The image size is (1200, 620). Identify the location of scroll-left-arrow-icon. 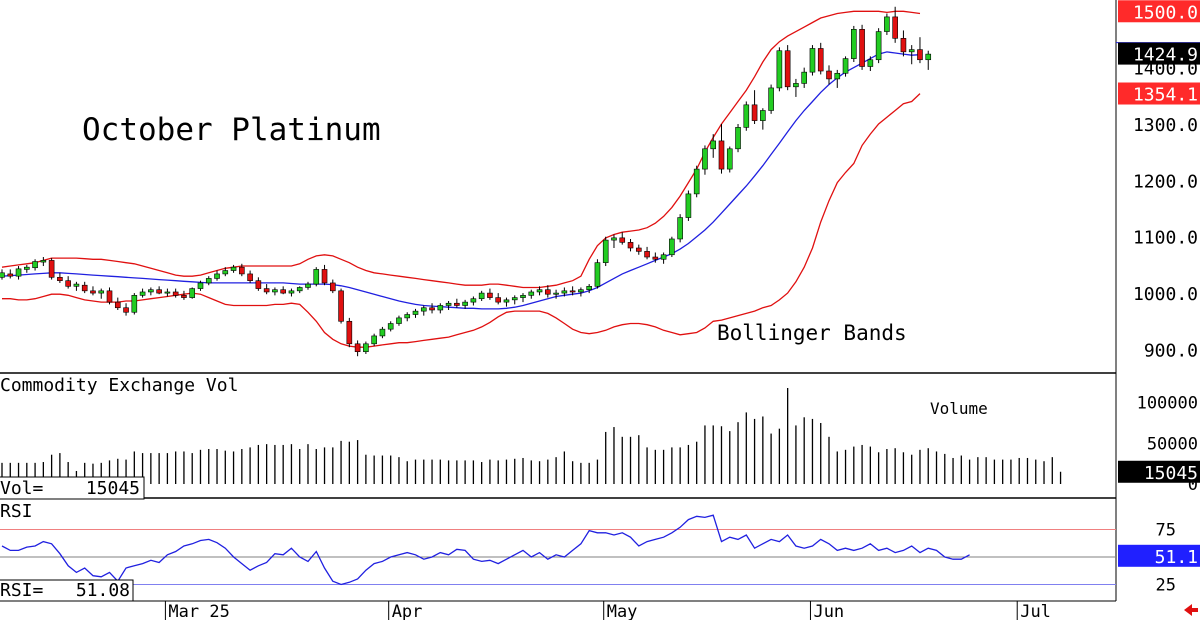
(1191, 610).